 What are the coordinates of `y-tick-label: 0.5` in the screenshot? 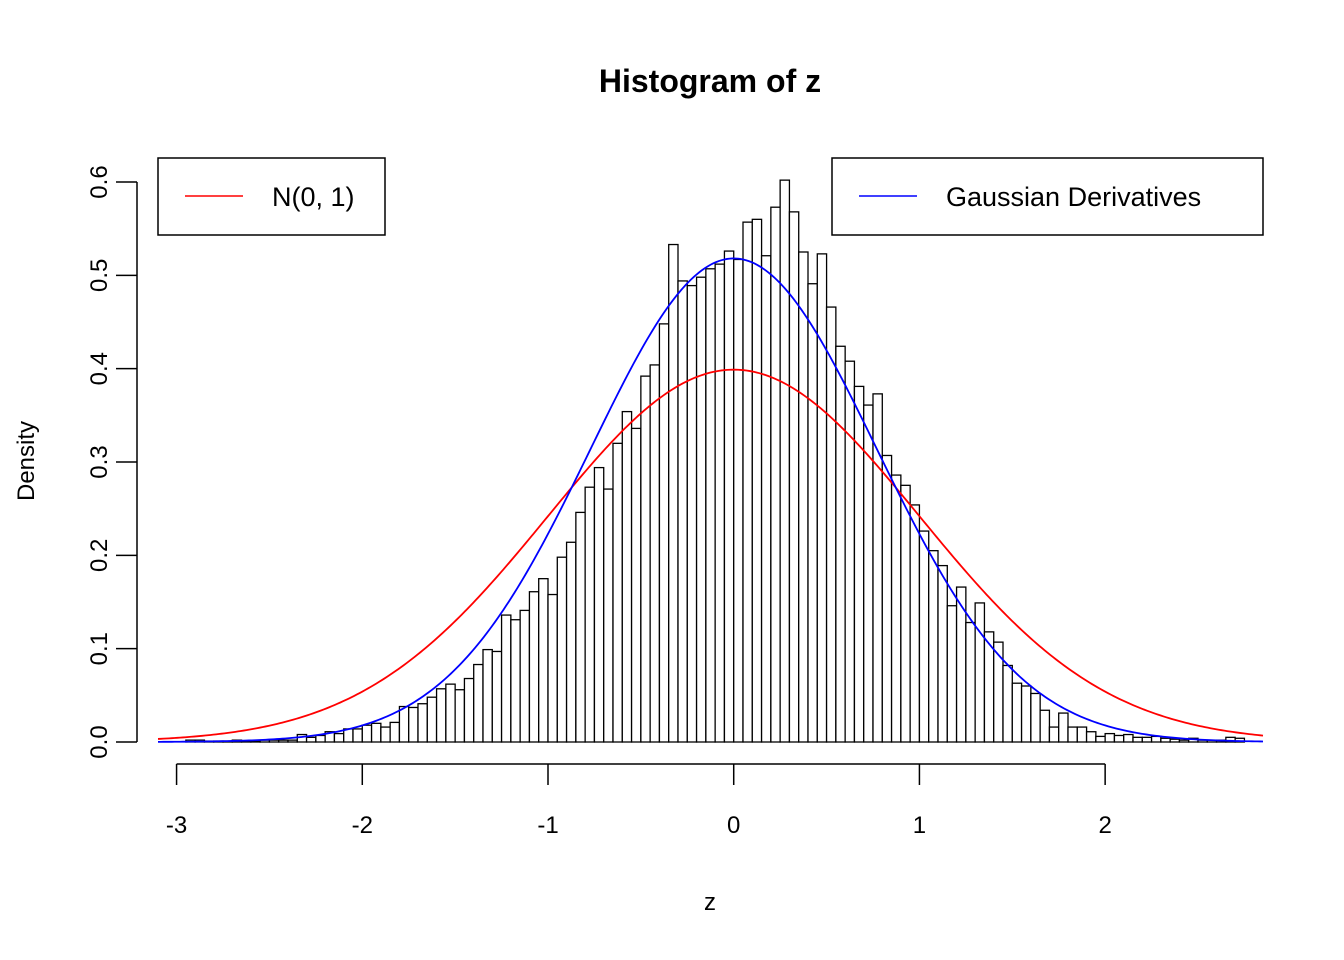 It's located at (99, 275).